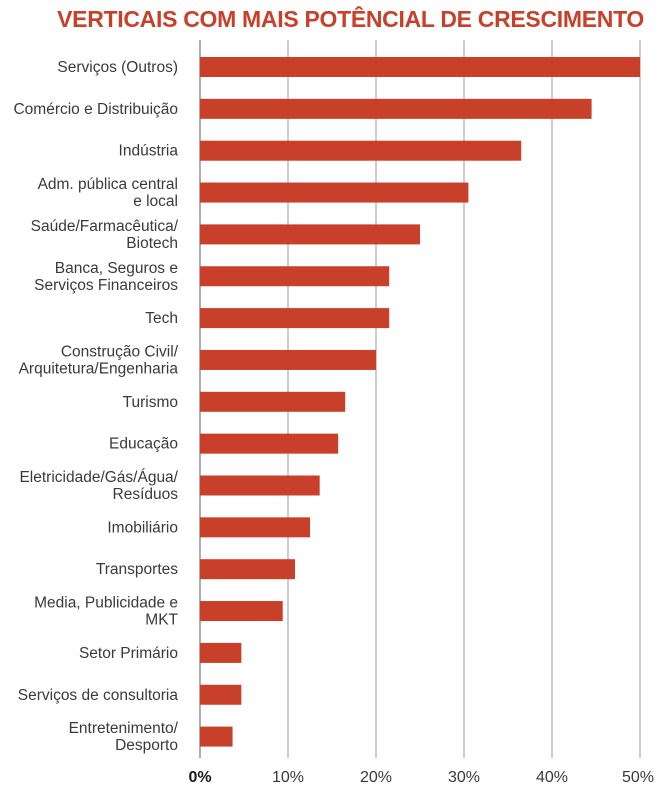 This screenshot has height=793, width=660. Describe the element at coordinates (143, 444) in the screenshot. I see `category-label: Educação` at that location.